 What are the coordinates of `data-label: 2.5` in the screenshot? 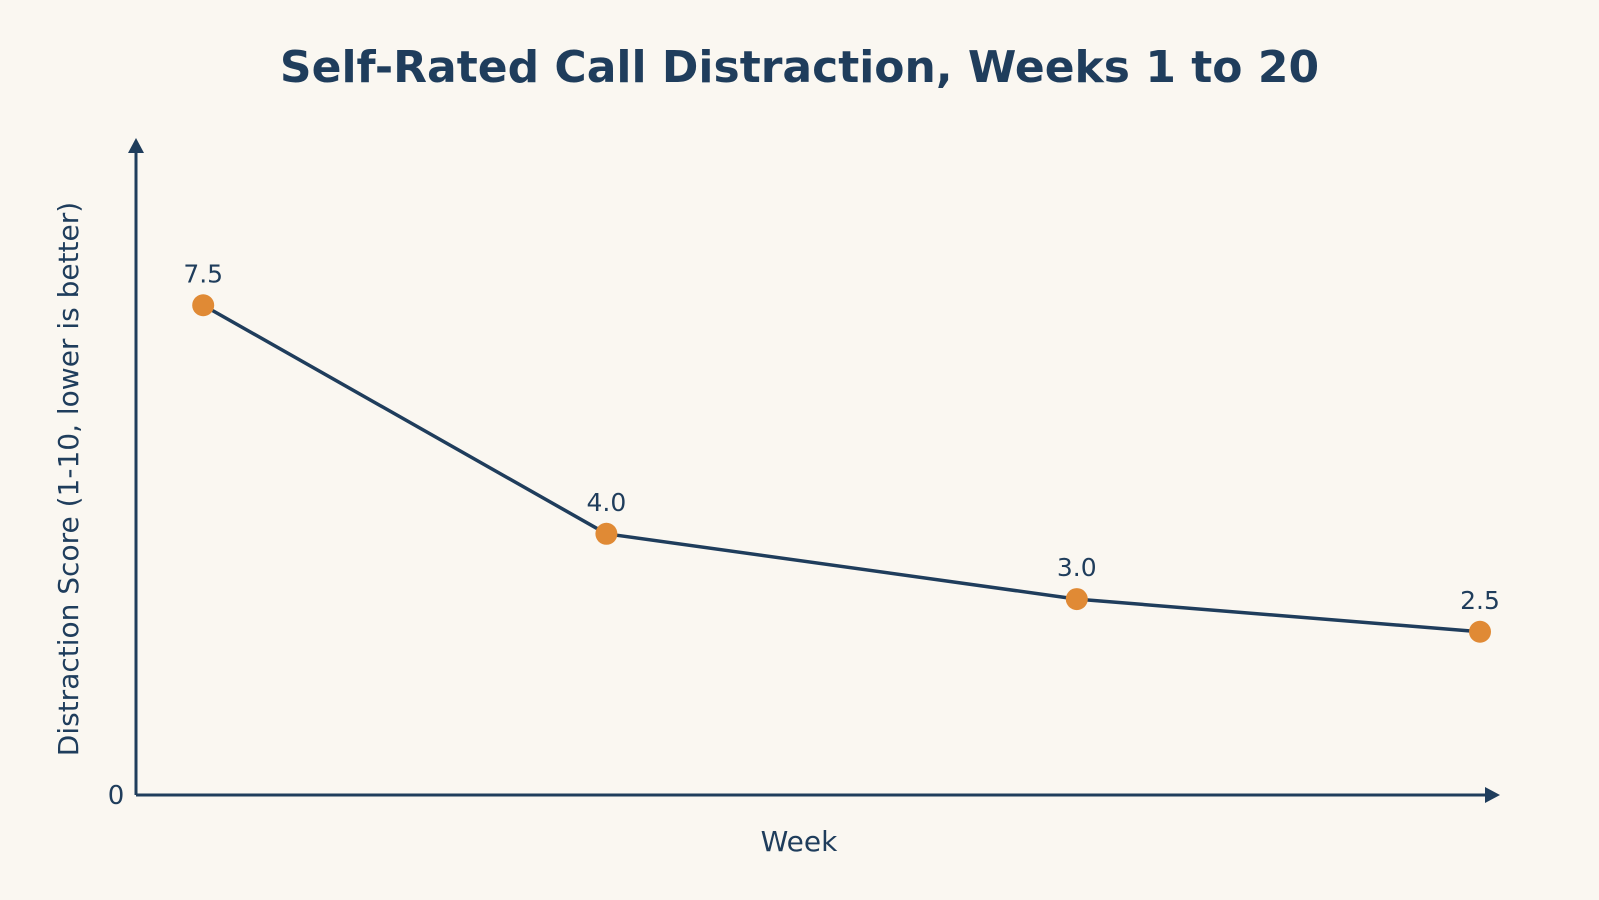 It's located at (1480, 600).